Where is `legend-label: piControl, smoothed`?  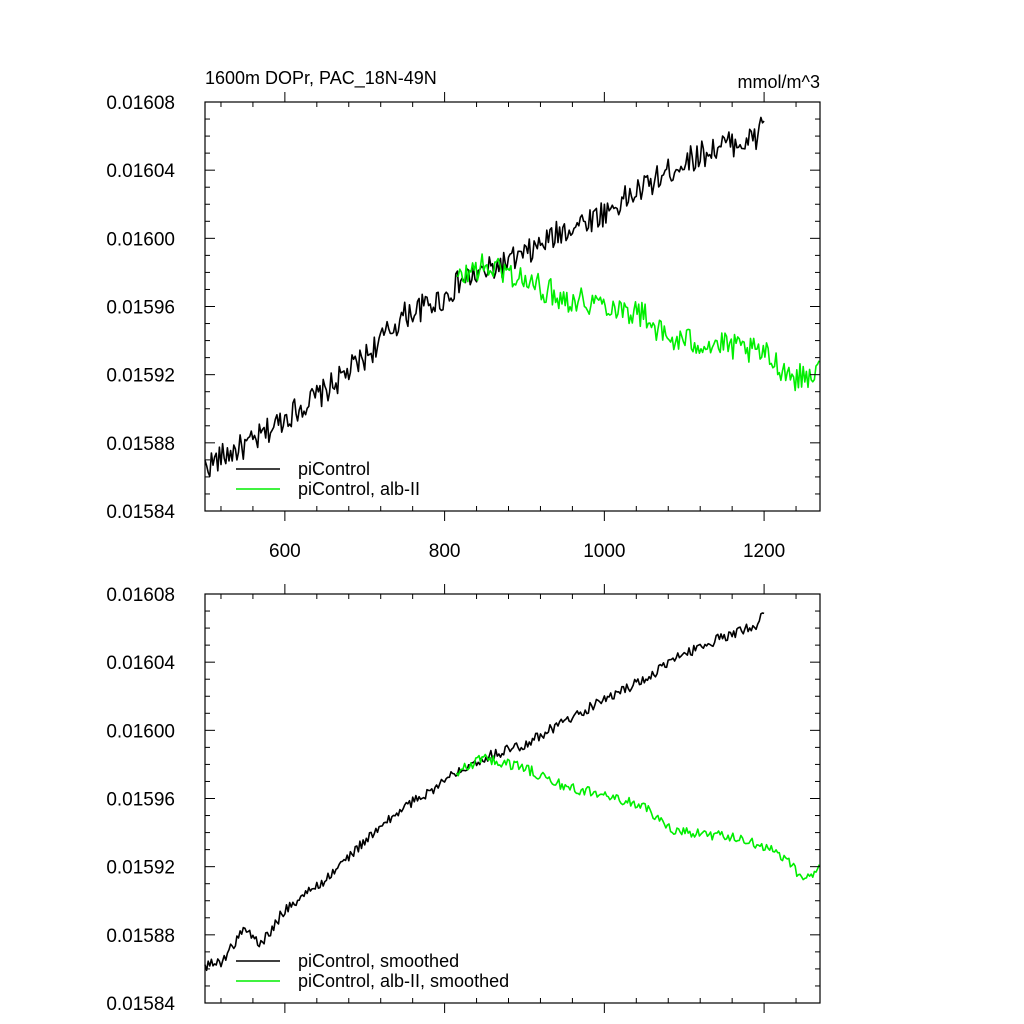
legend-label: piControl, smoothed is located at coordinates (378, 961).